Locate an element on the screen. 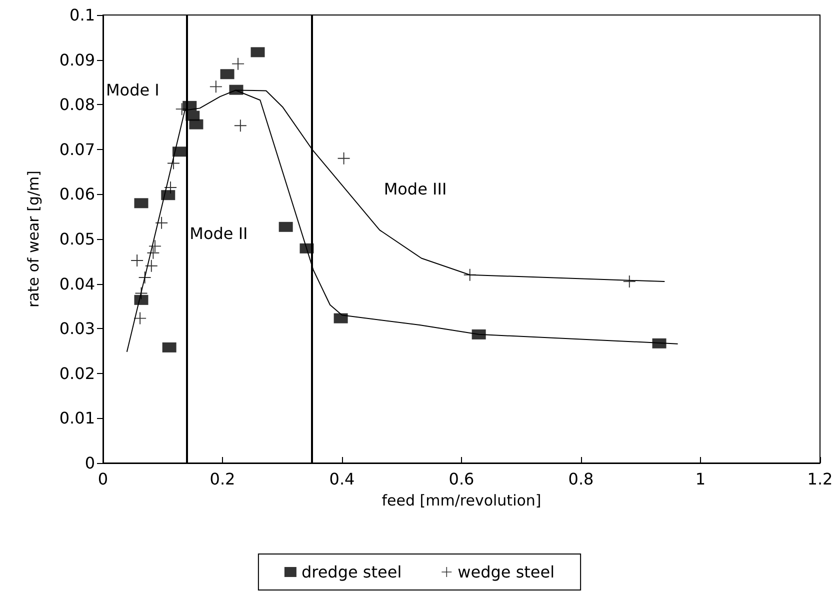 The image size is (839, 602). annotation: Mode III is located at coordinates (415, 188).